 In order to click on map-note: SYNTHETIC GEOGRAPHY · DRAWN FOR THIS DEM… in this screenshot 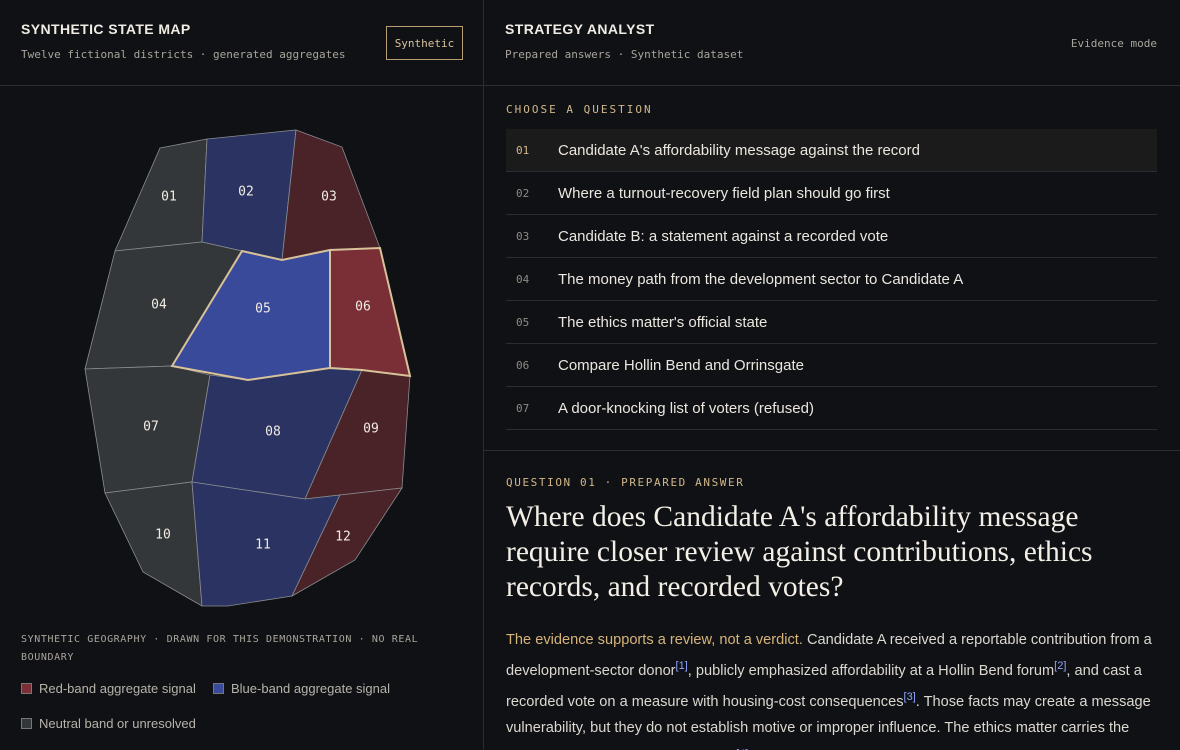, I will do `click(220, 648)`.